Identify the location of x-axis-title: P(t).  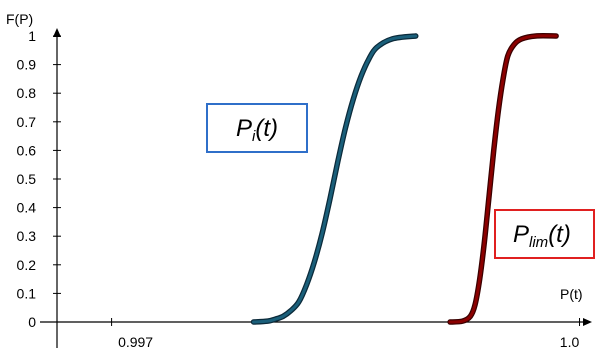
(571, 294).